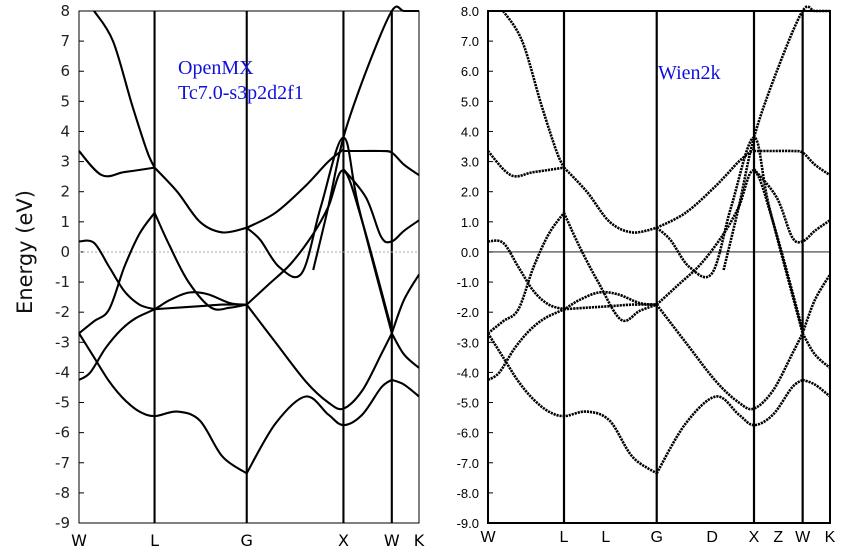 The width and height of the screenshot is (843, 556). I want to click on y-tick-label: 5.0, so click(470, 101).